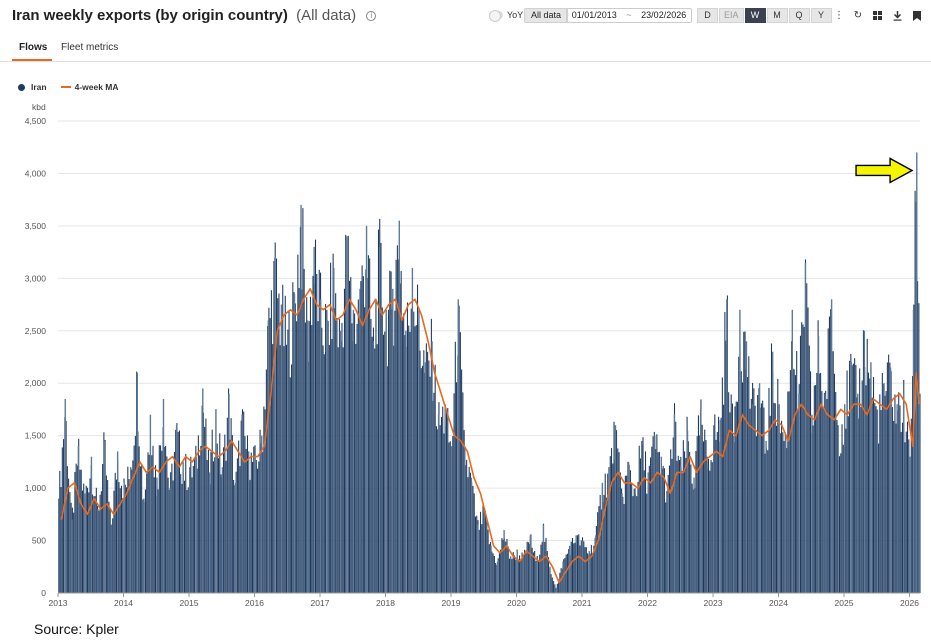 The width and height of the screenshot is (931, 644). I want to click on date-from: 01/01/2013, so click(594, 15).